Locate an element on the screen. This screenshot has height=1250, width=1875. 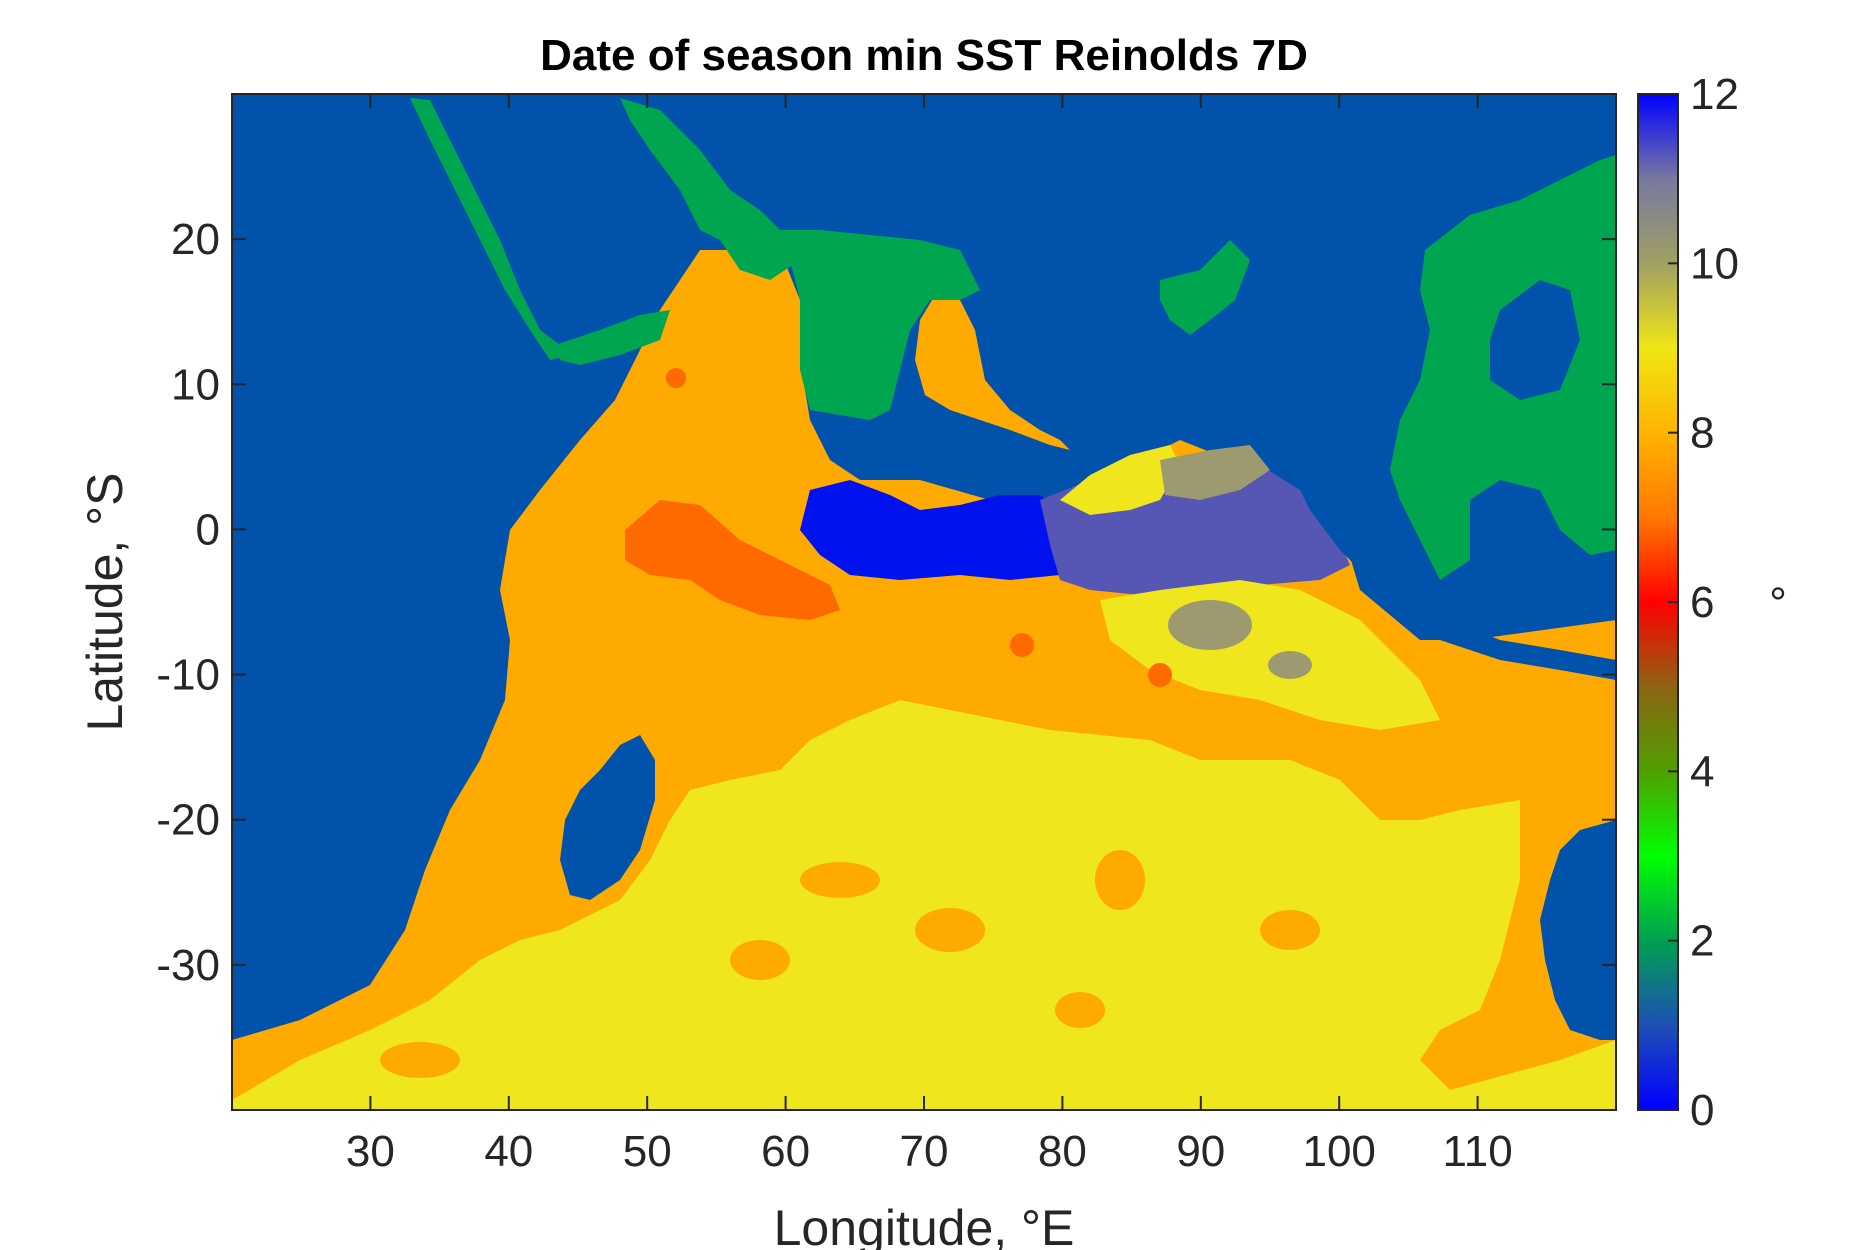
region-red-sea-green is located at coordinates (490, 229).